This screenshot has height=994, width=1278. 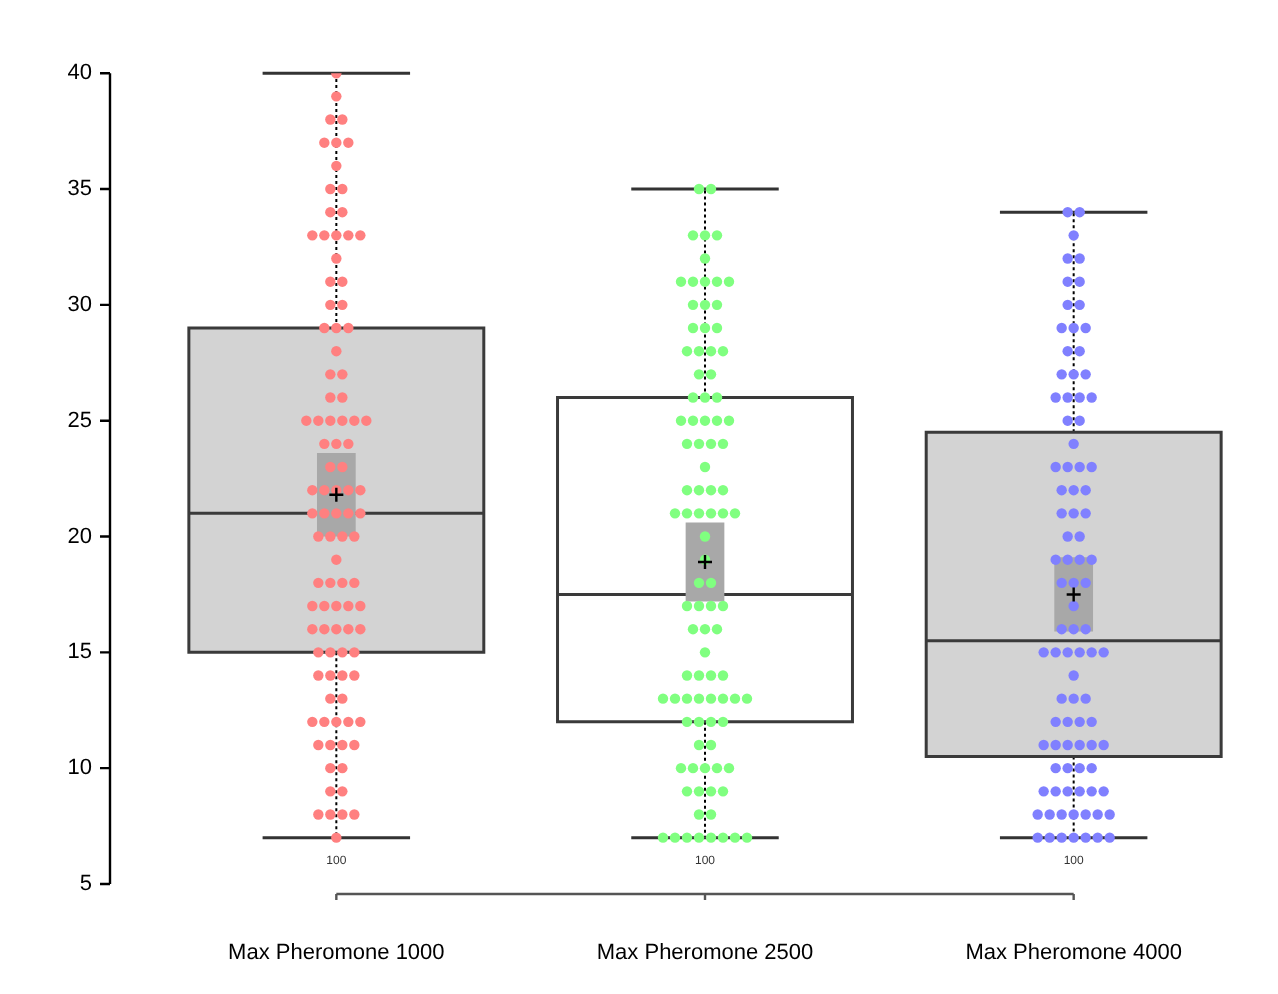 What do you see at coordinates (85, 884) in the screenshot?
I see `y-tick-label: 5` at bounding box center [85, 884].